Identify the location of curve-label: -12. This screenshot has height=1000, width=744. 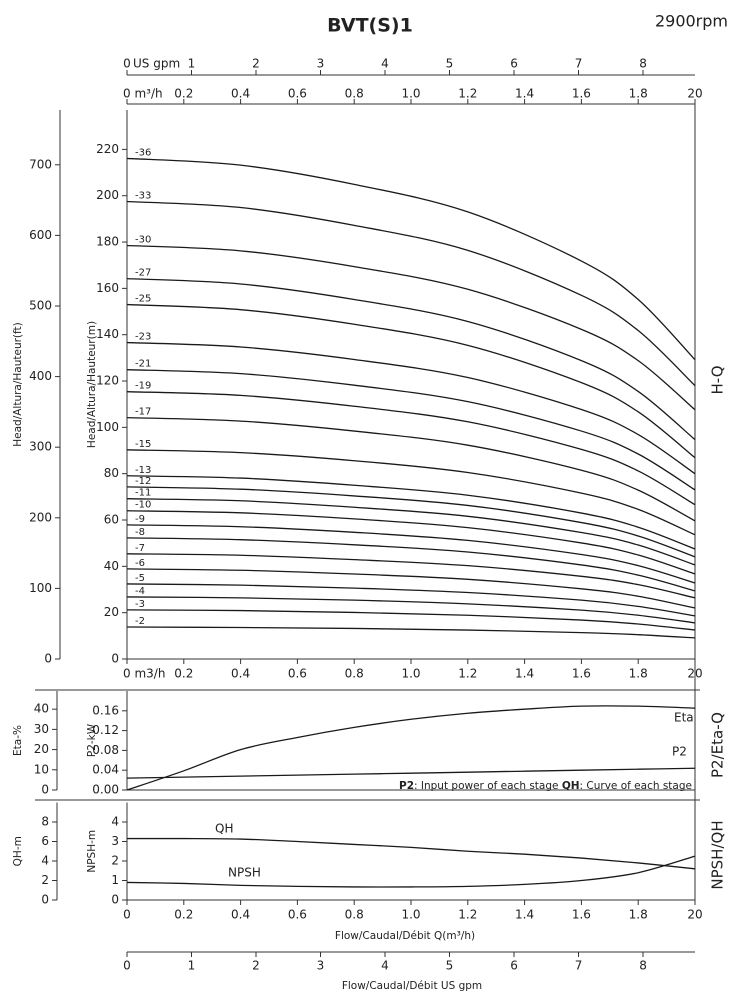
(143, 481).